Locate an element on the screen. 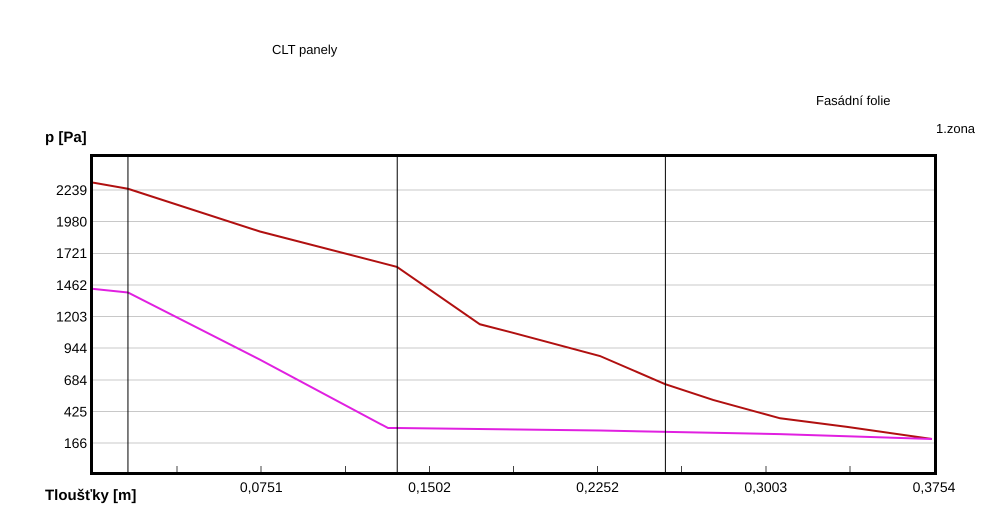 This screenshot has width=998, height=507. y-tick-label: 1462 is located at coordinates (72, 284).